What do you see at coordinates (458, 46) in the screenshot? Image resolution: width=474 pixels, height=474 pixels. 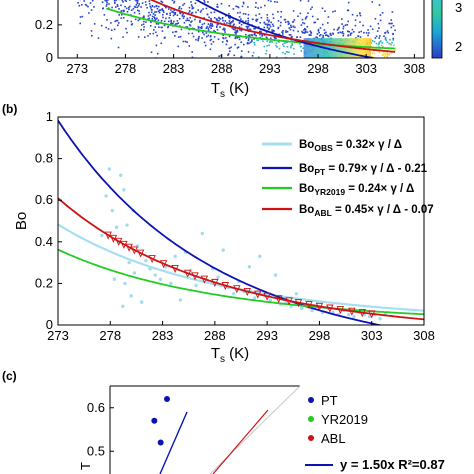 I see `colorbar-tick-label: 2` at bounding box center [458, 46].